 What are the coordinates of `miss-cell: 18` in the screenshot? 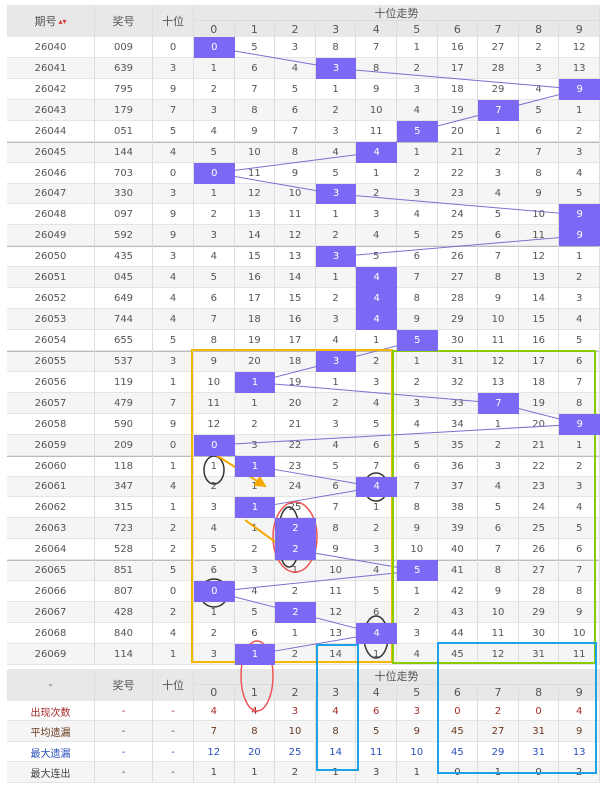 It's located at (458, 89).